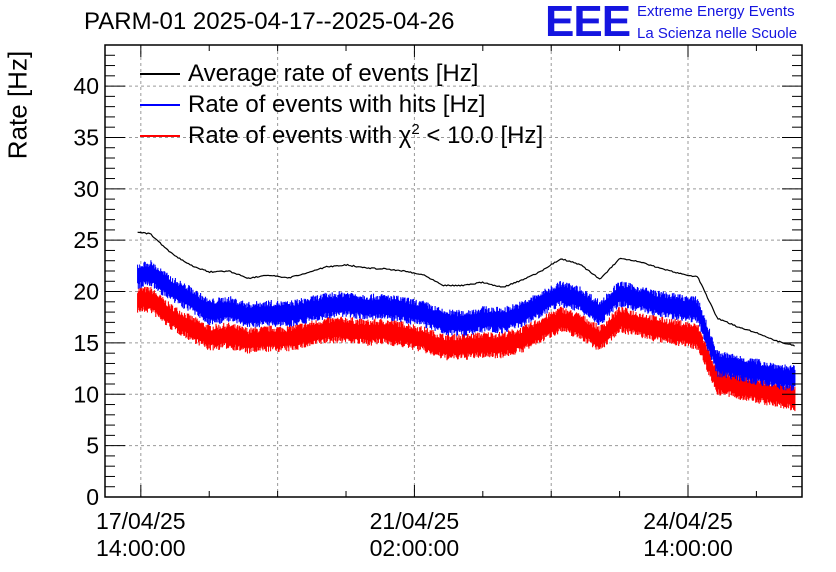 The height and width of the screenshot is (572, 836). Describe the element at coordinates (141, 521) in the screenshot. I see `x-tick-label-date: 17/04/25` at that location.